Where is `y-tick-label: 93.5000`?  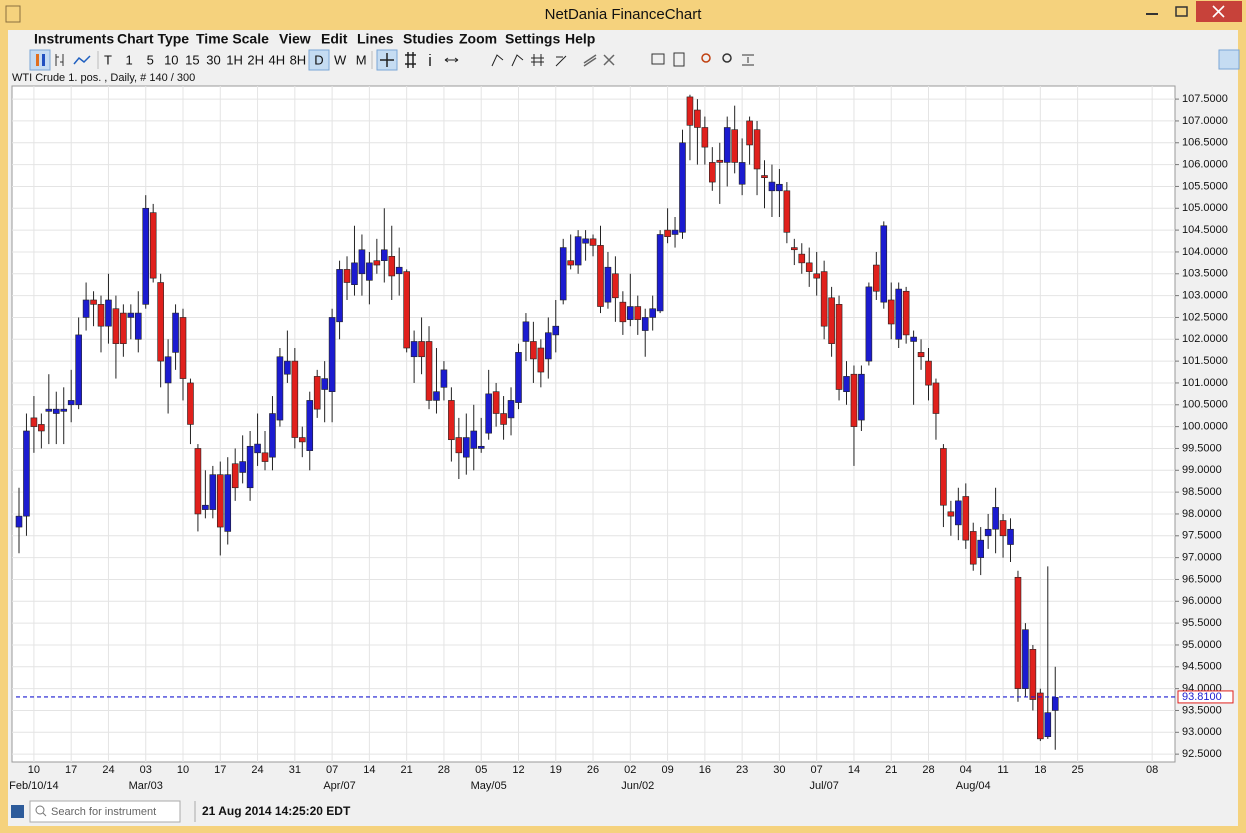 y-tick-label: 93.5000 is located at coordinates (1202, 710).